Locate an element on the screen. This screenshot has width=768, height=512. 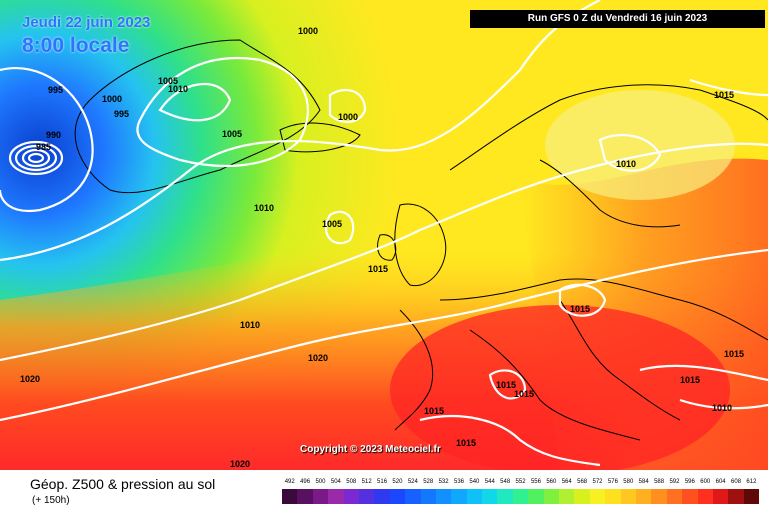
scale-value: 608 is located at coordinates (736, 482).